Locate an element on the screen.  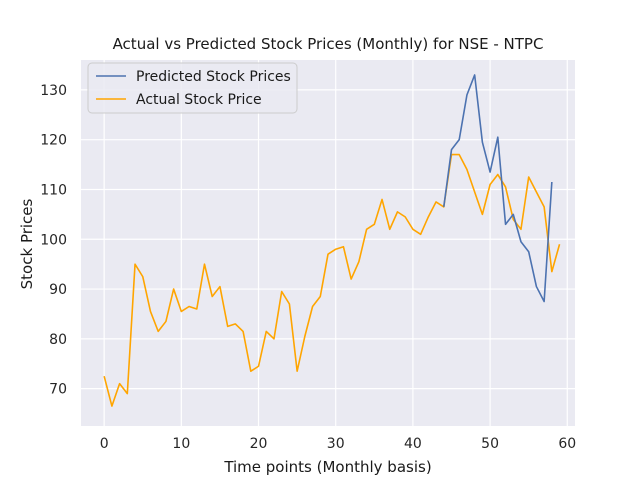
x-tick-label: 40 is located at coordinates (413, 444).